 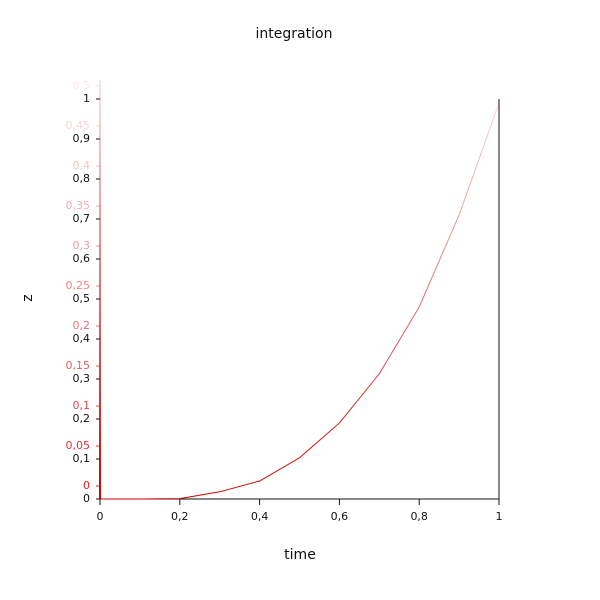 I want to click on y2-tick-label: 0,4, so click(x=82, y=165).